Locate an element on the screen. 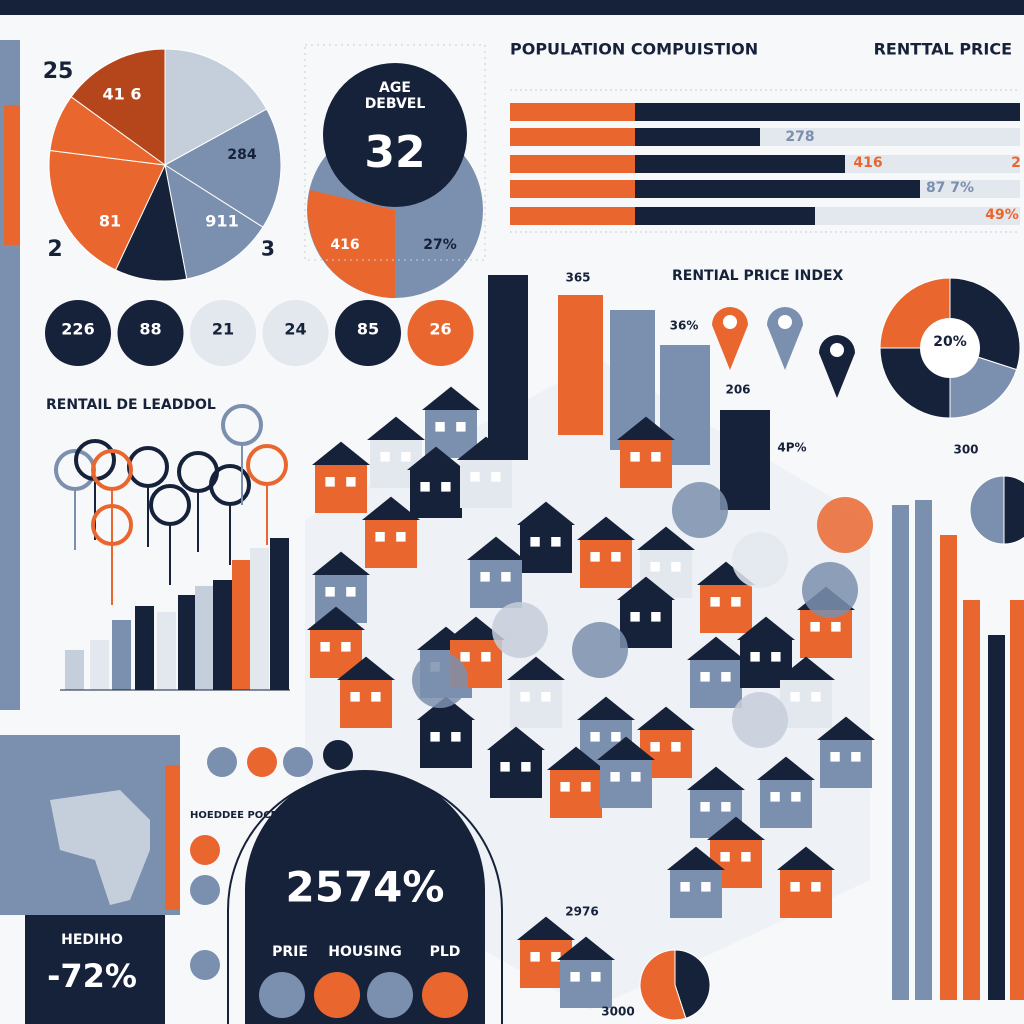  circle-label: 21 is located at coordinates (223, 329).